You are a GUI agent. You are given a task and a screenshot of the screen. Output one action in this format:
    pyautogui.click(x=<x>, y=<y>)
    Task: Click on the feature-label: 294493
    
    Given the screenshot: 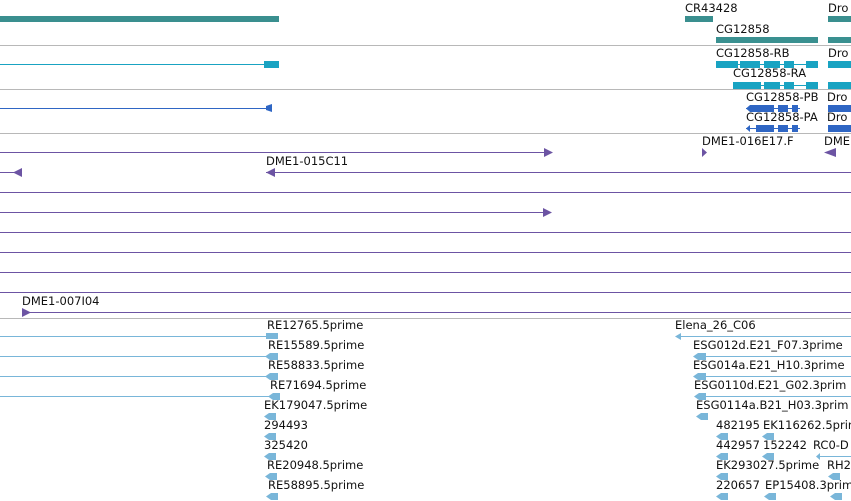 What is the action you would take?
    pyautogui.click(x=286, y=425)
    